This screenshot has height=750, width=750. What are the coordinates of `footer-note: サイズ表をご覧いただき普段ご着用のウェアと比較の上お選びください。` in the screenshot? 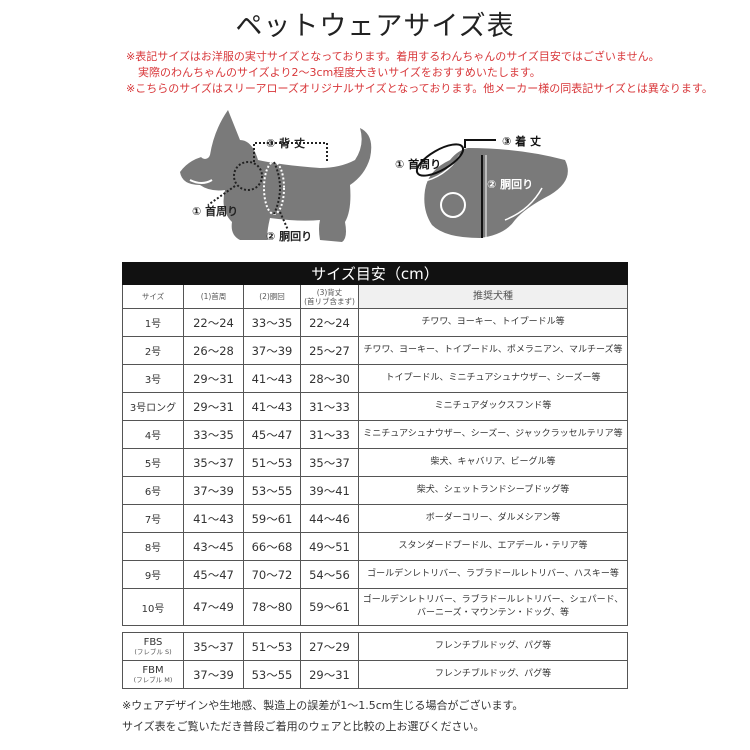 It's located at (303, 726).